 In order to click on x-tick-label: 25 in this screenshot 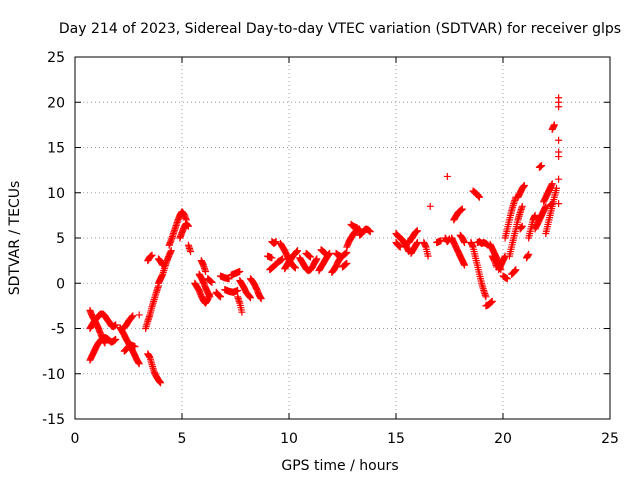, I will do `click(610, 439)`.